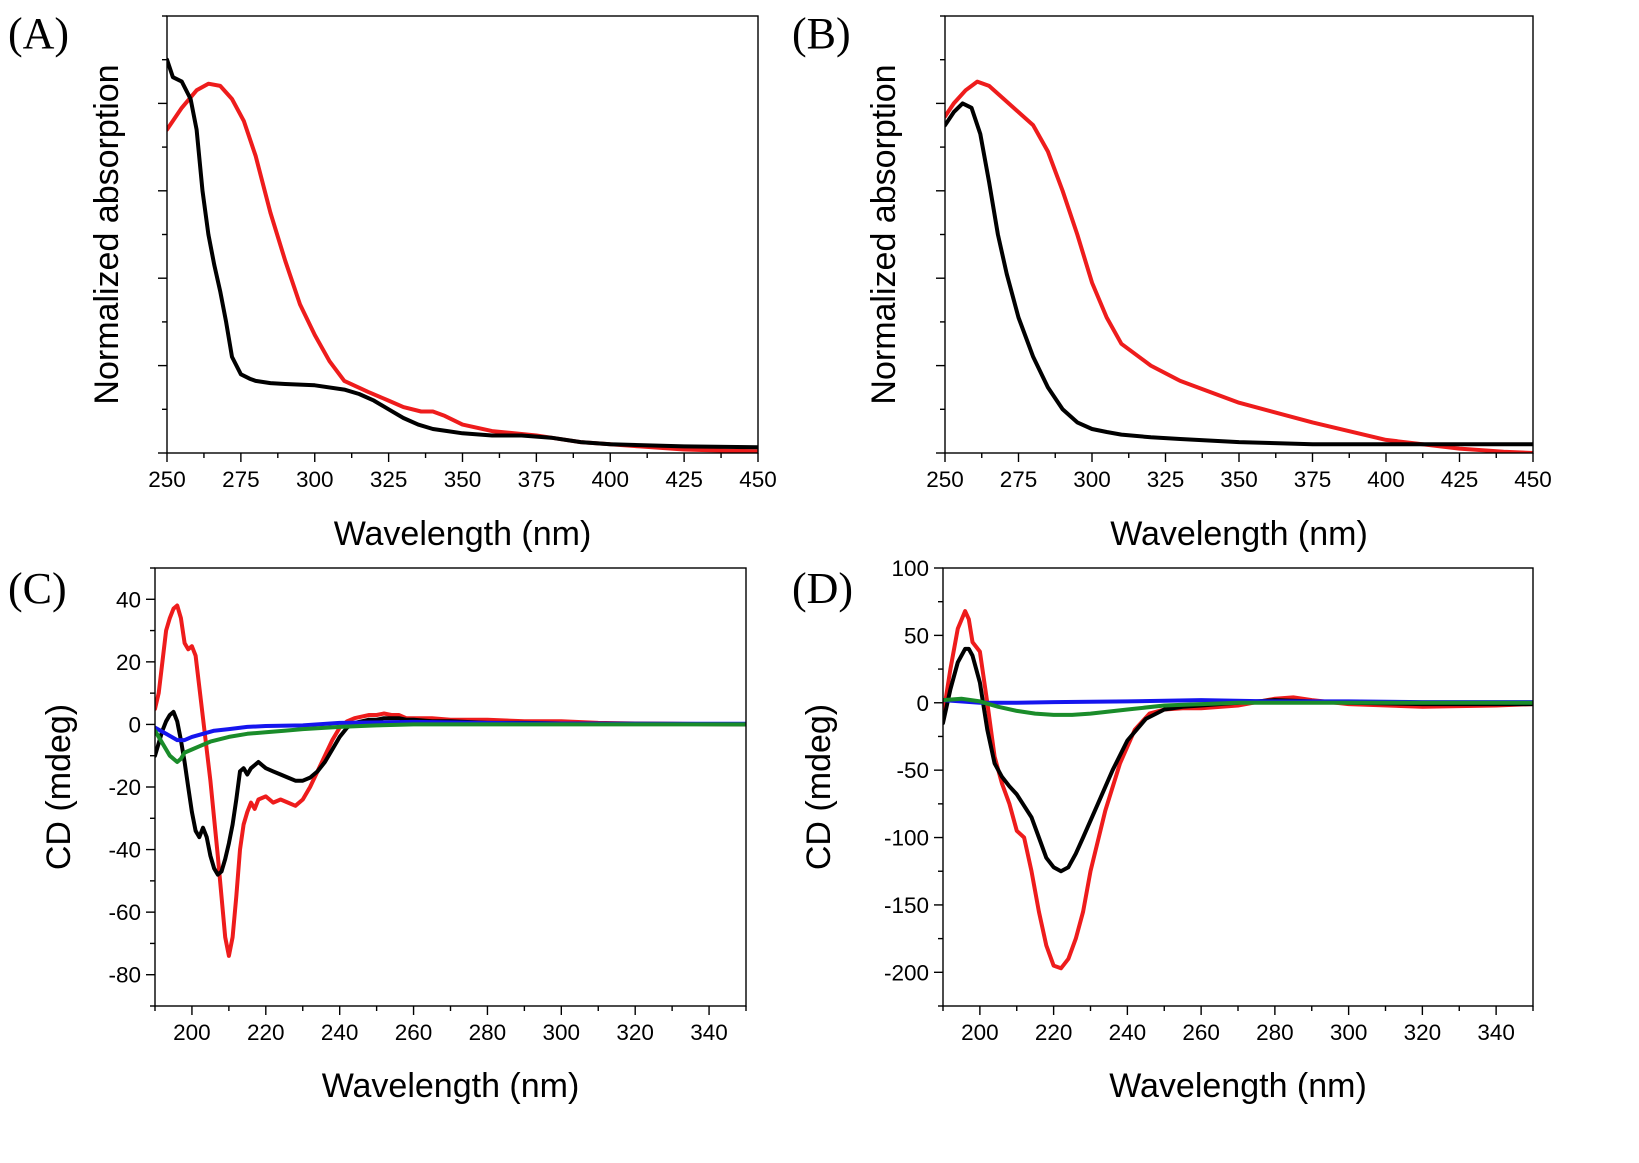 The height and width of the screenshot is (1163, 1639). Describe the element at coordinates (124, 975) in the screenshot. I see `y-tick-label: -80` at that location.